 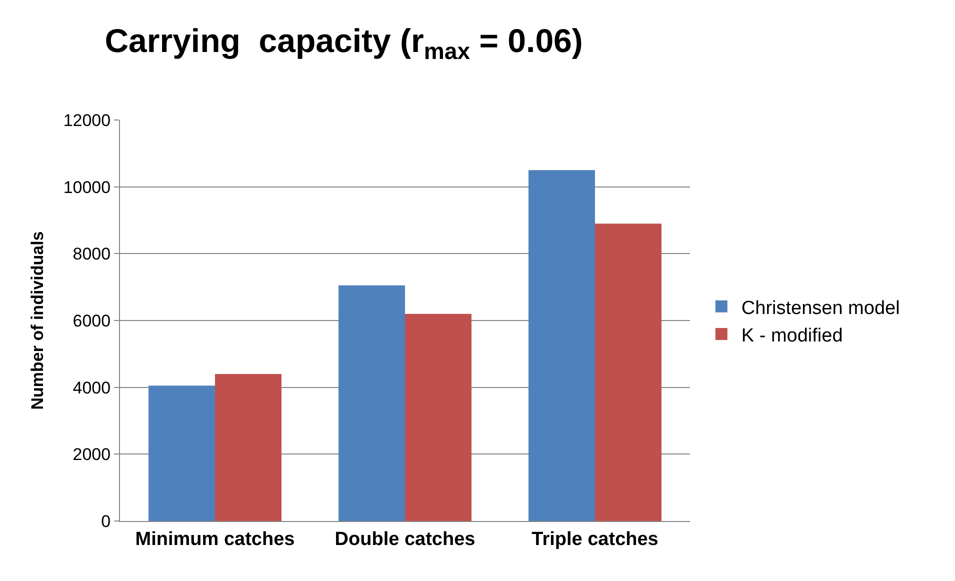 I want to click on y-tick-label: 4000, so click(x=91, y=388).